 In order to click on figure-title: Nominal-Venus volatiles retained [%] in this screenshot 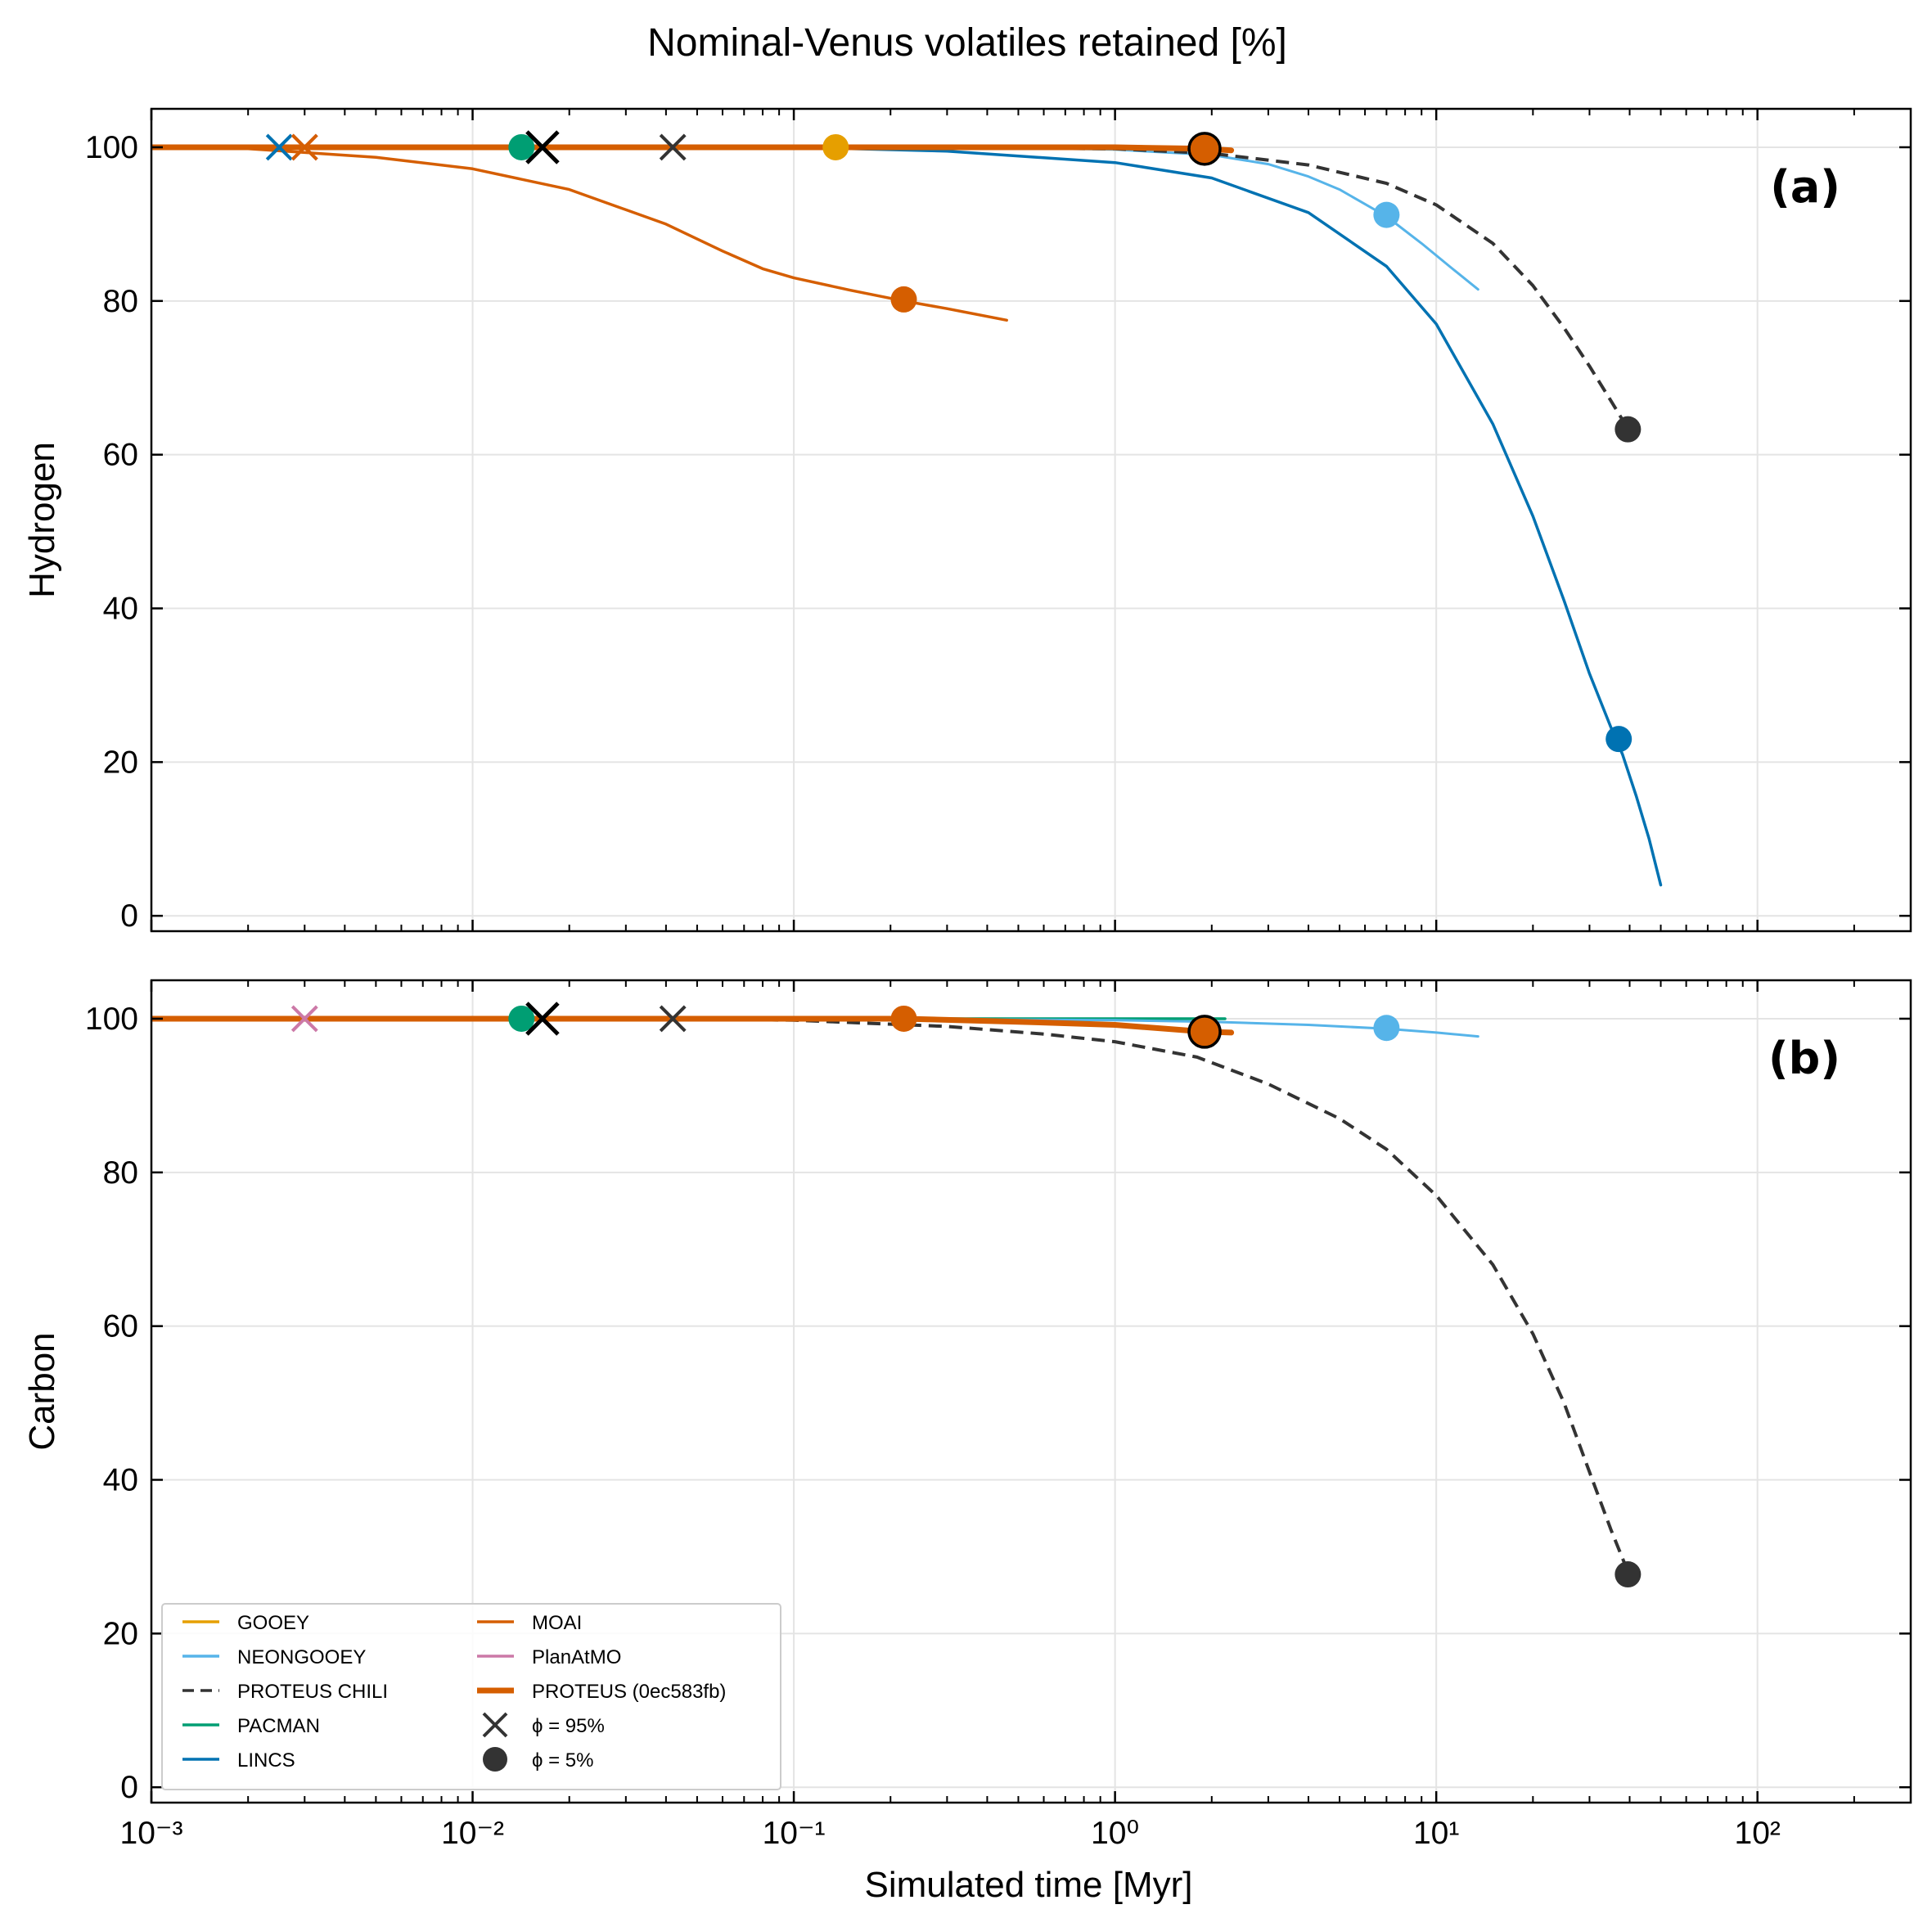, I will do `click(967, 43)`.